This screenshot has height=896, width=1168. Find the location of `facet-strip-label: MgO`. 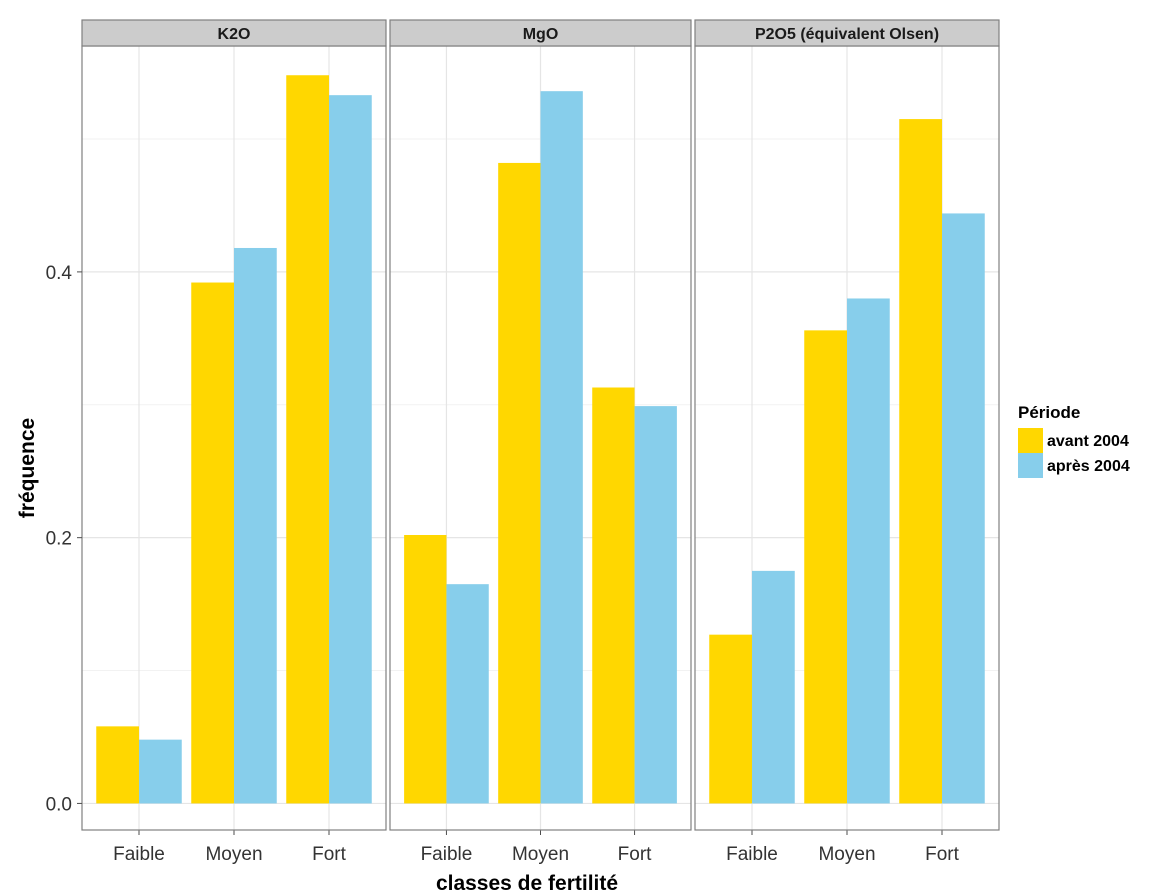

facet-strip-label: MgO is located at coordinates (541, 34).